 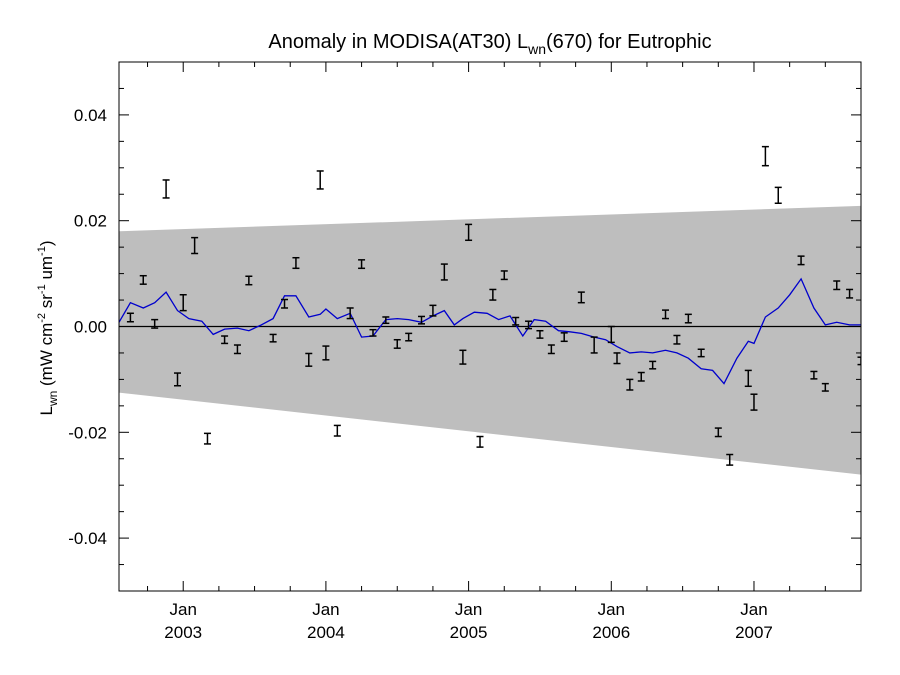 I want to click on x-tick-year-label: 2005, so click(x=469, y=632).